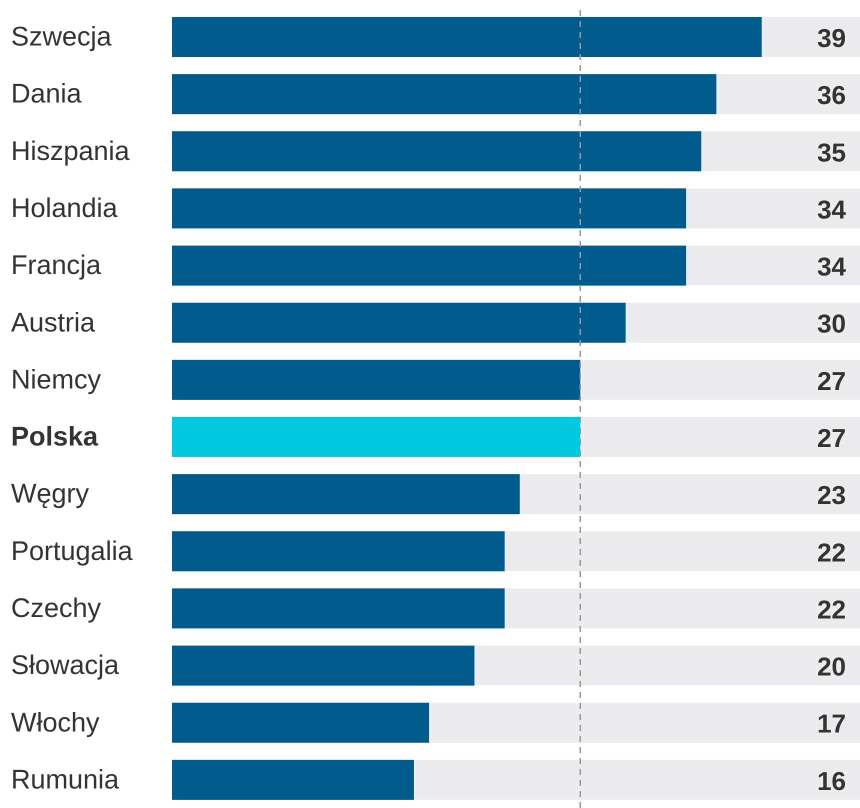 The height and width of the screenshot is (808, 860). I want to click on y-tick-label: Austria, so click(53, 322).